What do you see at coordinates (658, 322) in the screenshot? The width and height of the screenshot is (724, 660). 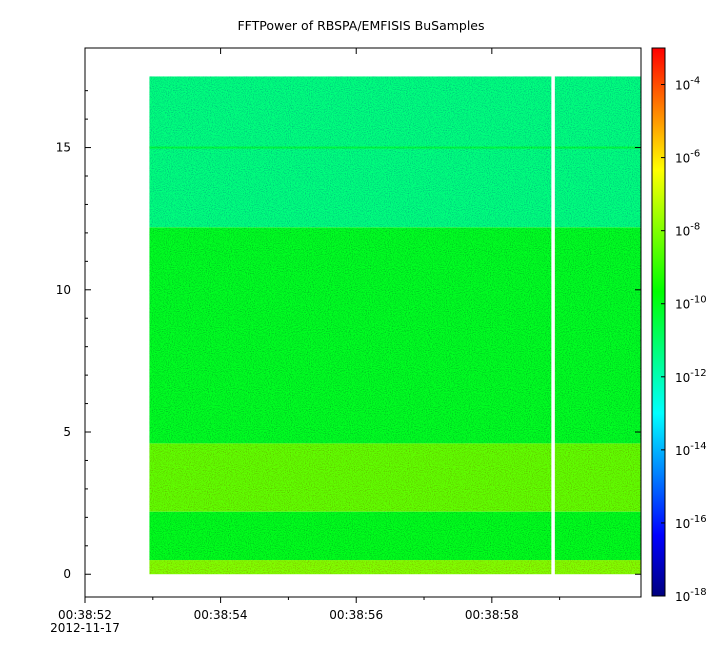 I see `colorbar-scale` at bounding box center [658, 322].